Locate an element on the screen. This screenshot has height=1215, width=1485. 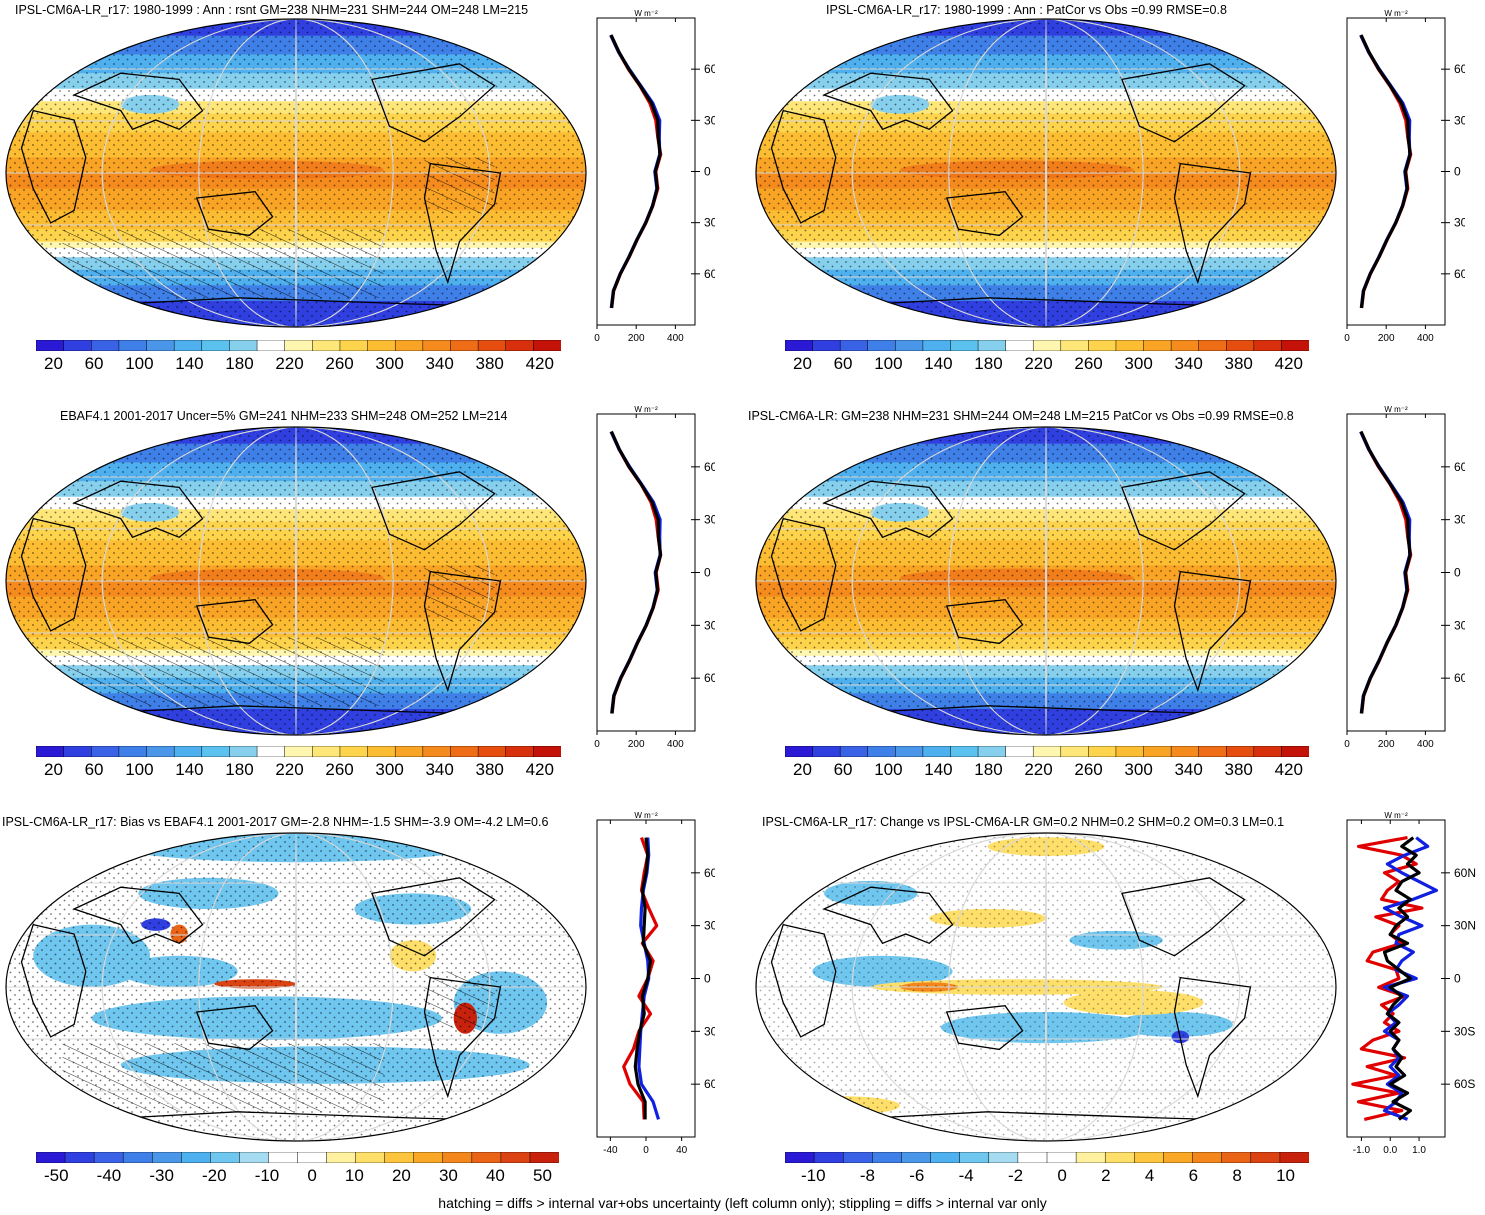
profile-plot-2: 60N 30N 0 30S 60S 0 200 400 W m⁻² is located at coordinates (1404, 176).